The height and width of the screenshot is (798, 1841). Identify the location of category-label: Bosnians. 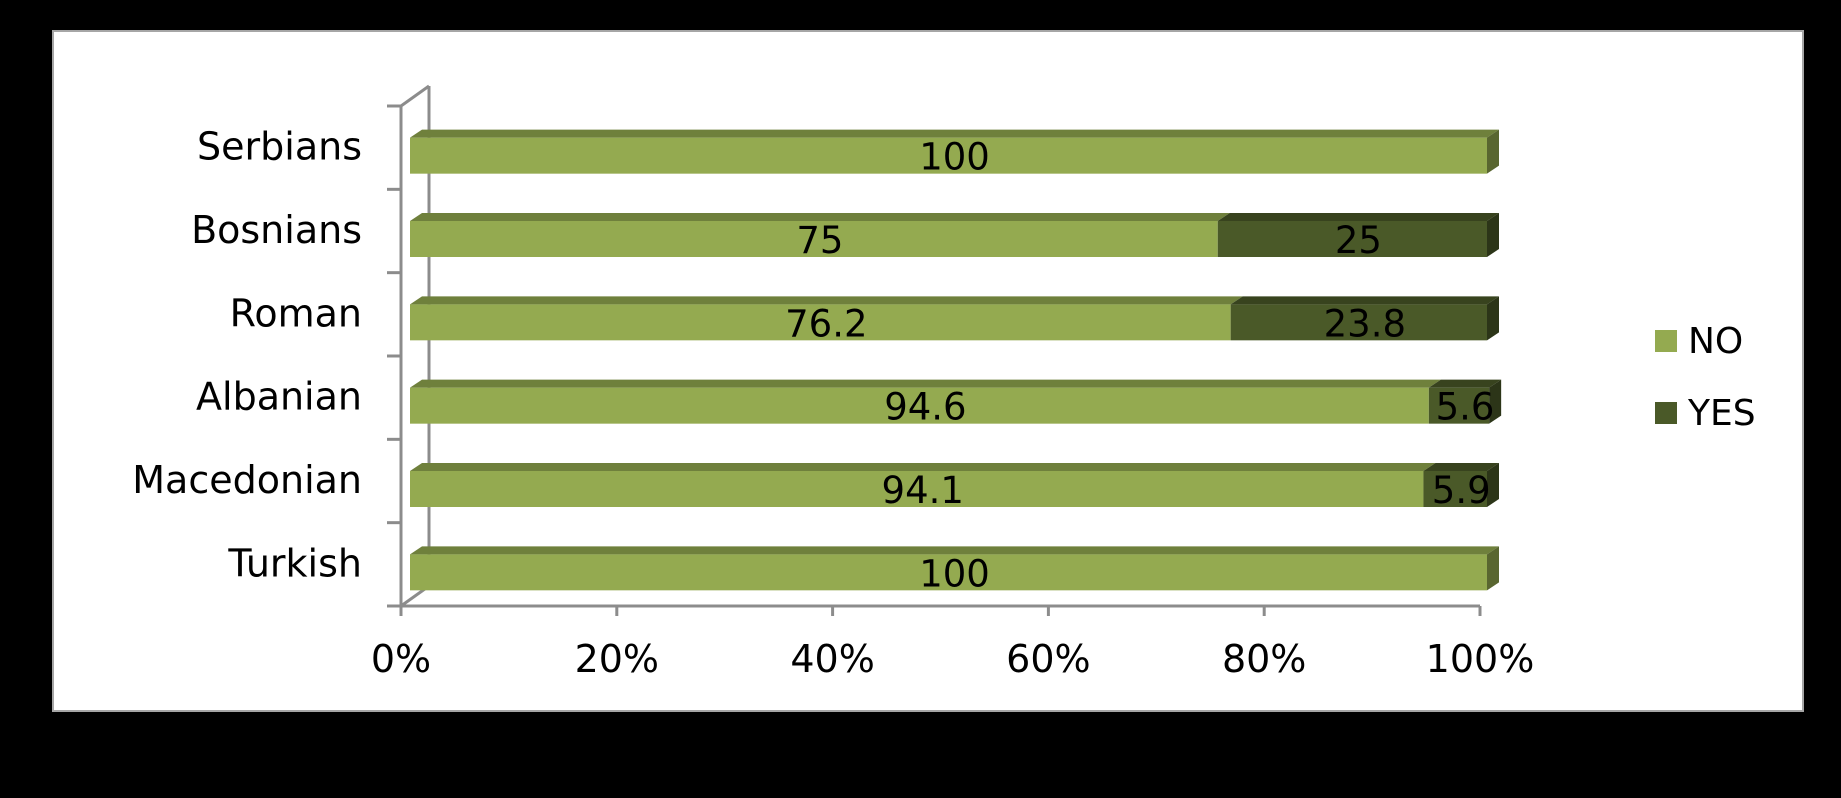
(276, 230).